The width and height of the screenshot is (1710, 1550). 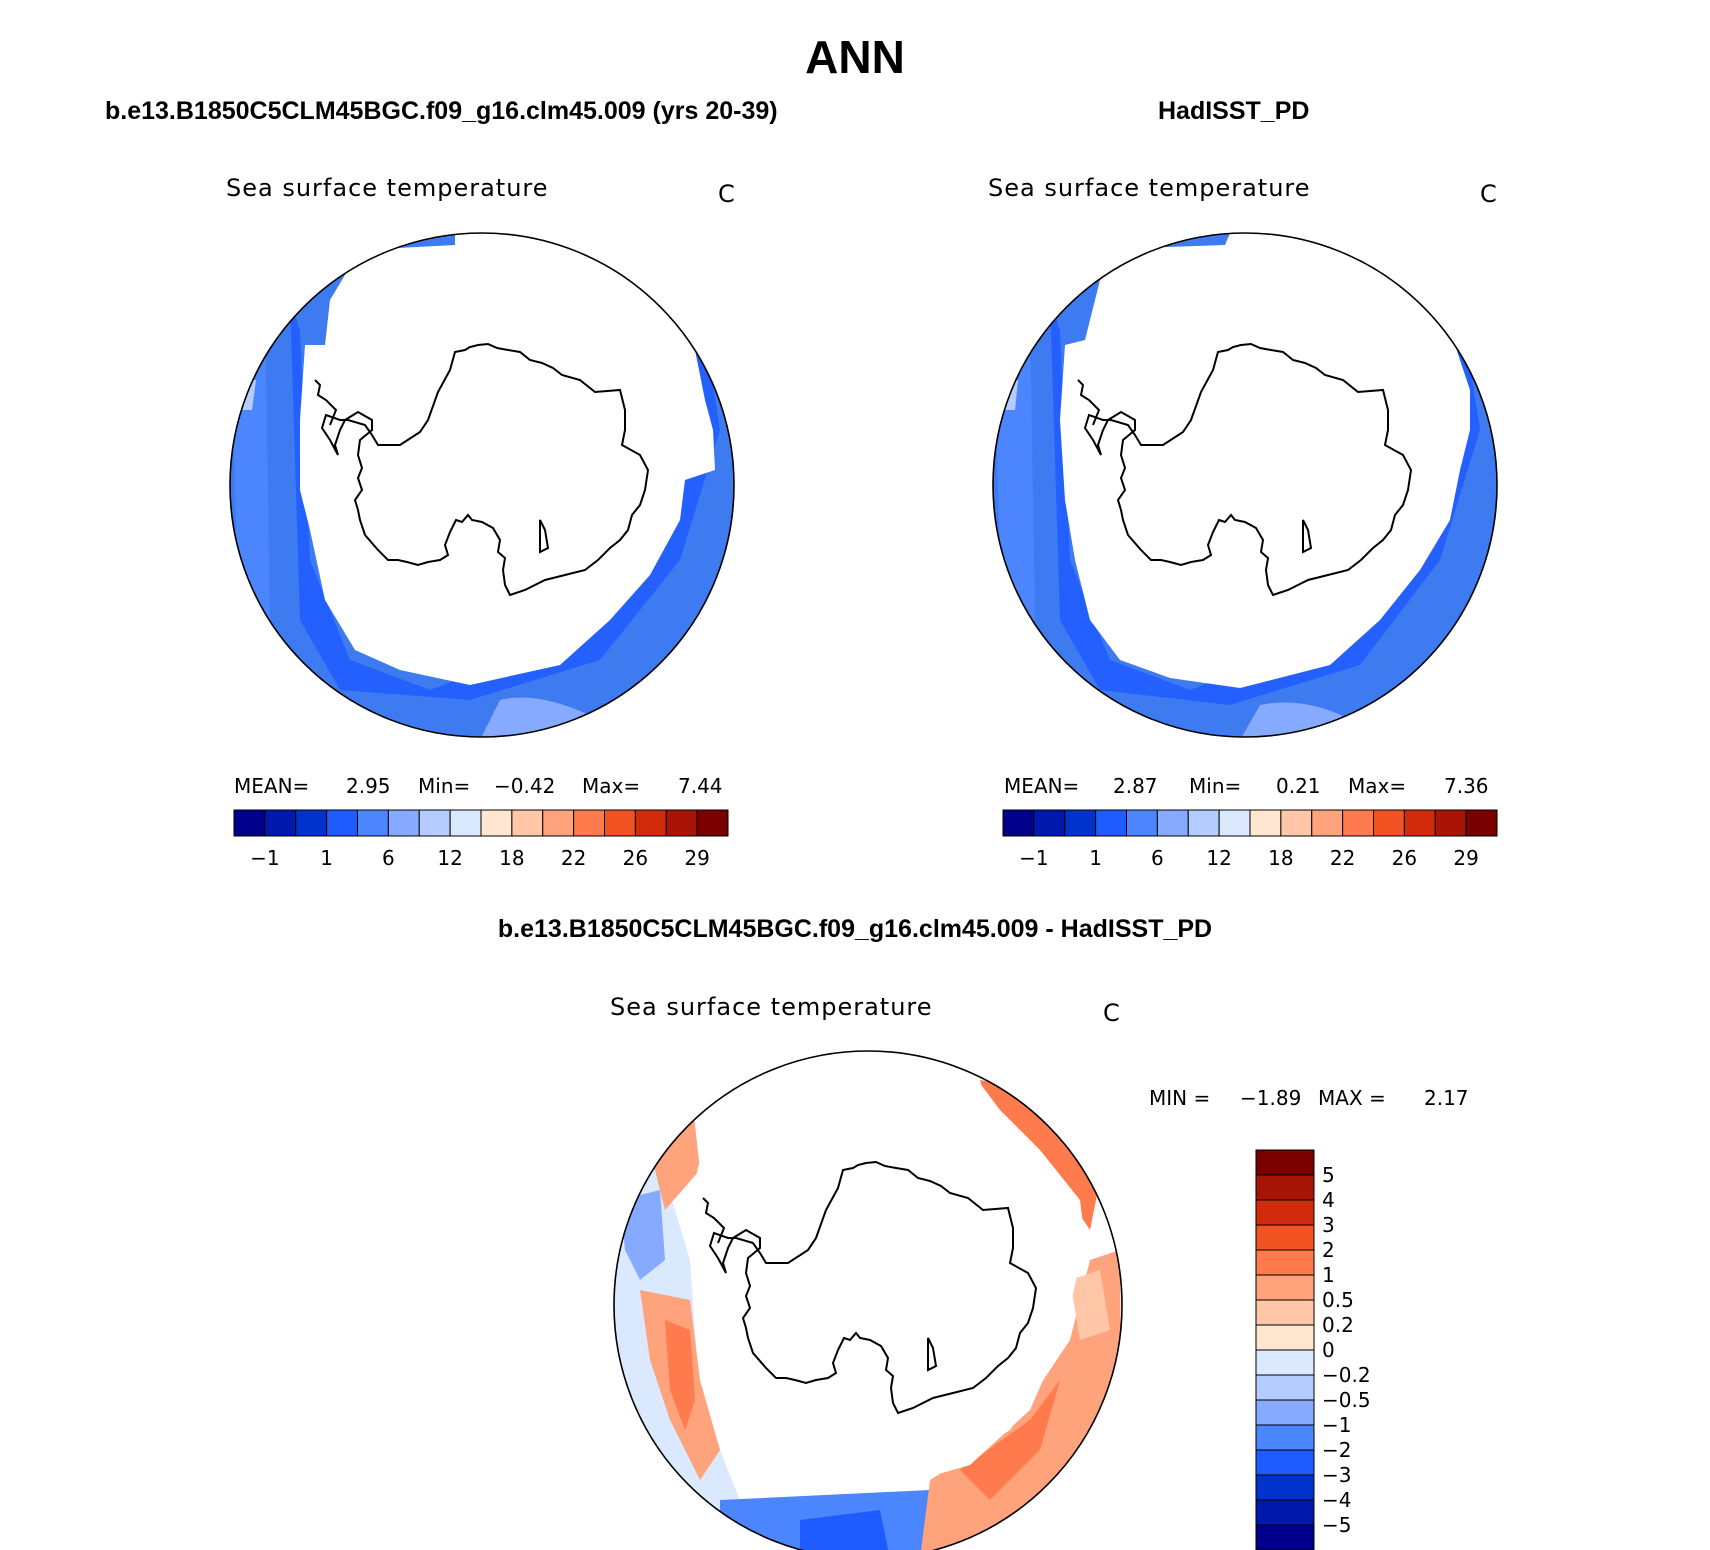 What do you see at coordinates (1346, 1400) in the screenshot?
I see `diff-colorbar-tick-label: −0.5` at bounding box center [1346, 1400].